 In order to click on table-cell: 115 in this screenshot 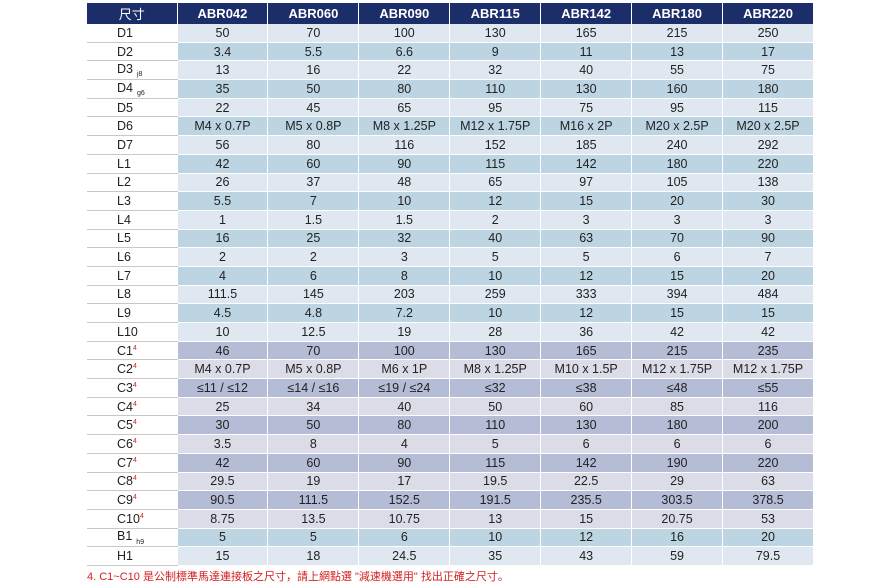, I will do `click(495, 463)`.